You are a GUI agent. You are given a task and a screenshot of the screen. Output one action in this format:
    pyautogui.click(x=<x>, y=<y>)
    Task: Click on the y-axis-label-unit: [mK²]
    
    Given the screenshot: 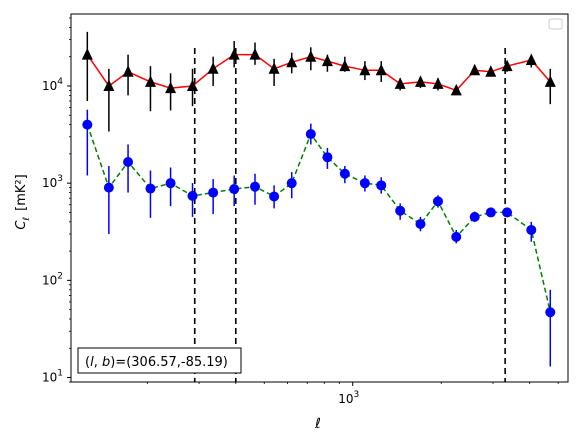 What is the action you would take?
    pyautogui.click(x=21, y=192)
    